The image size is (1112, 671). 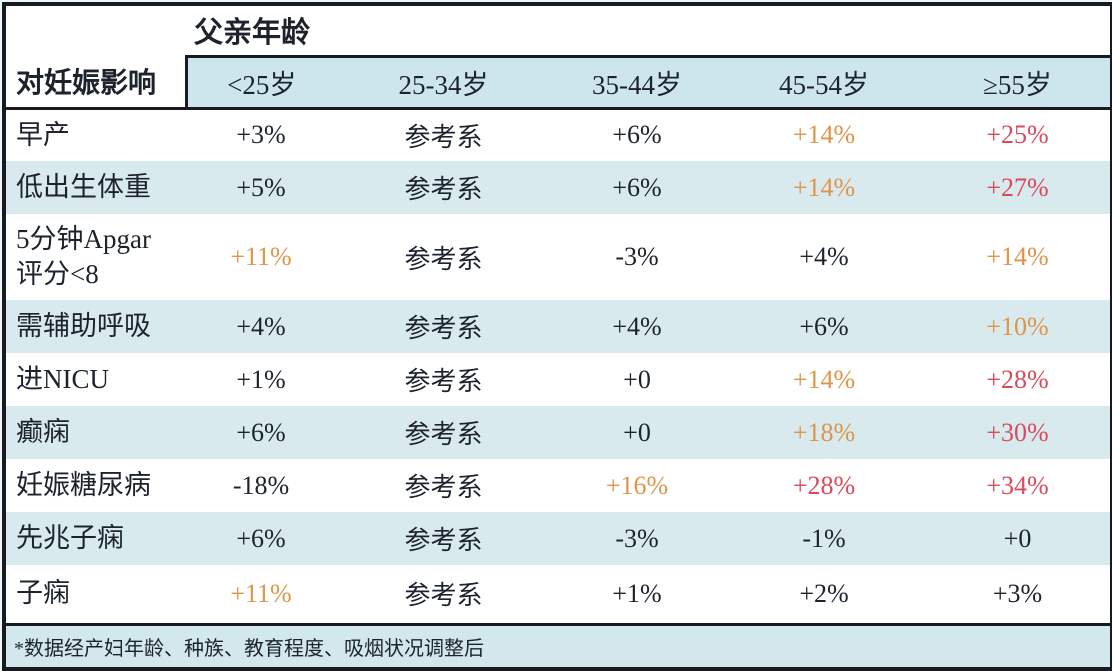 What do you see at coordinates (443, 82) in the screenshot?
I see `column-header: 25-34岁` at bounding box center [443, 82].